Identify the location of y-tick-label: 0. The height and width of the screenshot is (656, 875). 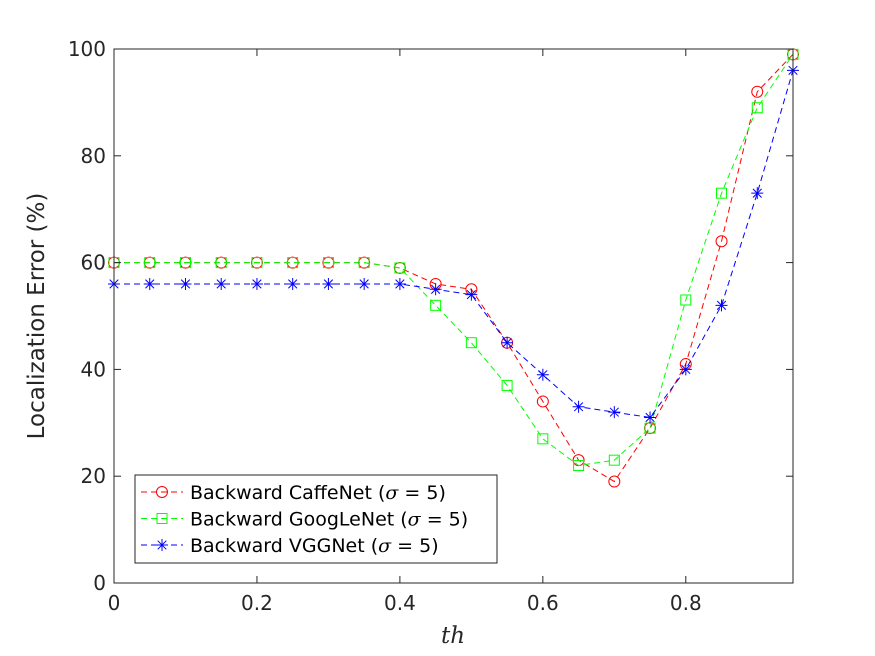
(99, 583).